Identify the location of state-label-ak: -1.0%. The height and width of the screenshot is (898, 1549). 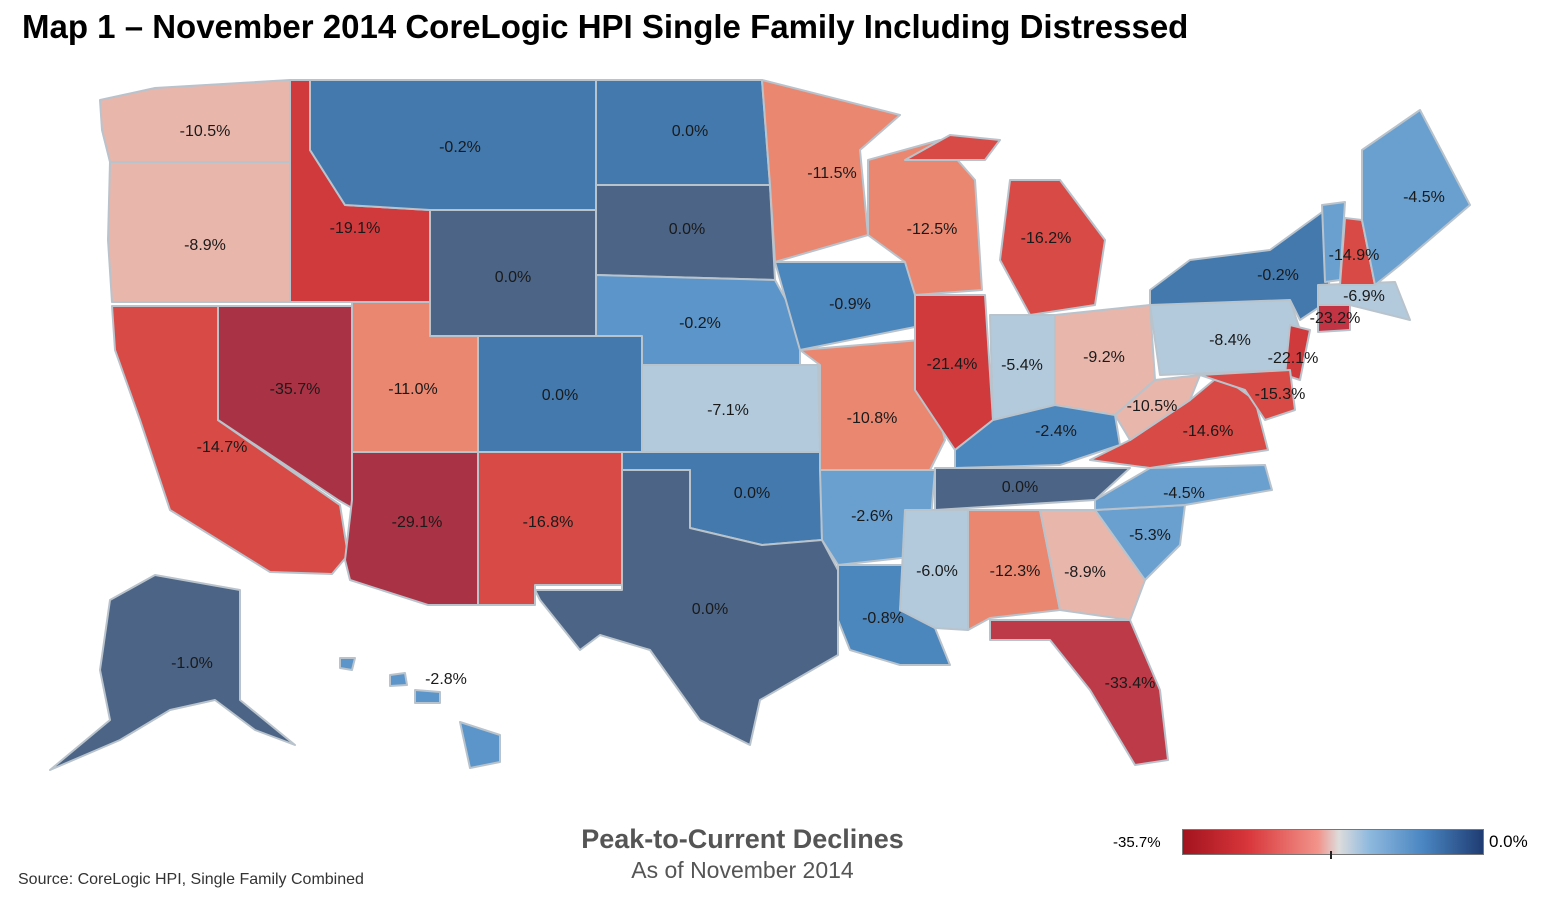
(192, 663).